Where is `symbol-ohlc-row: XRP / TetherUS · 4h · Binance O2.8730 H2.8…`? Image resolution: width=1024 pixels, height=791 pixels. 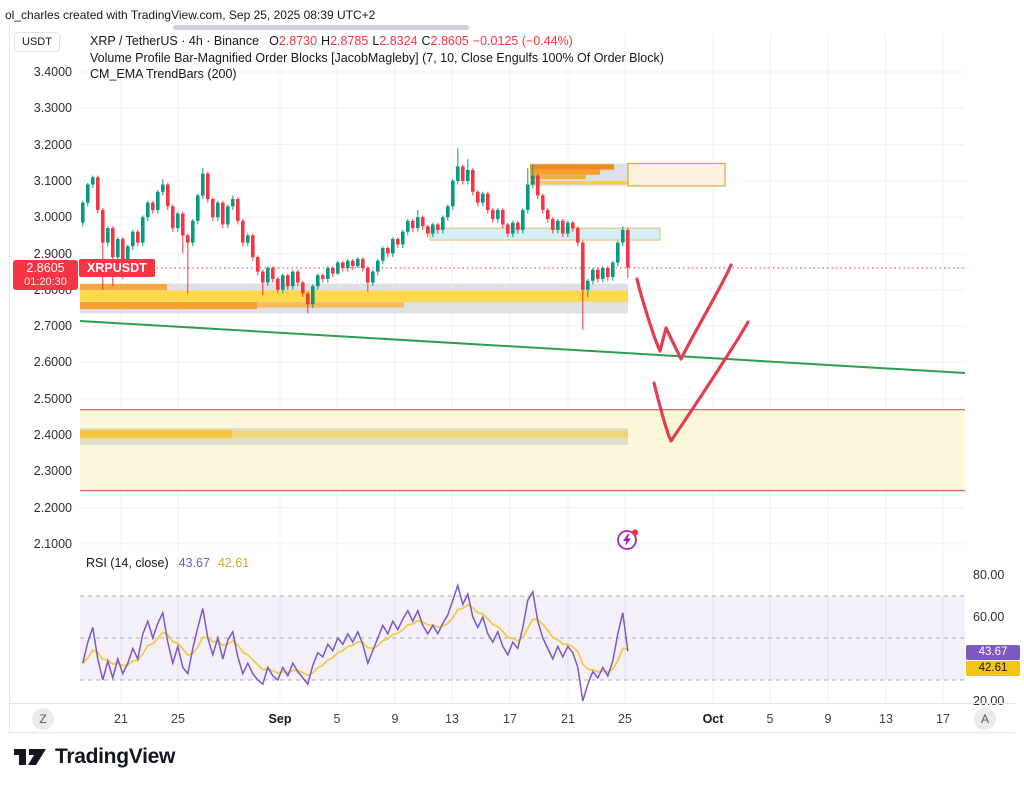 symbol-ohlc-row: XRP / TetherUS · 4h · Binance O2.8730 H2.8… is located at coordinates (377, 41).